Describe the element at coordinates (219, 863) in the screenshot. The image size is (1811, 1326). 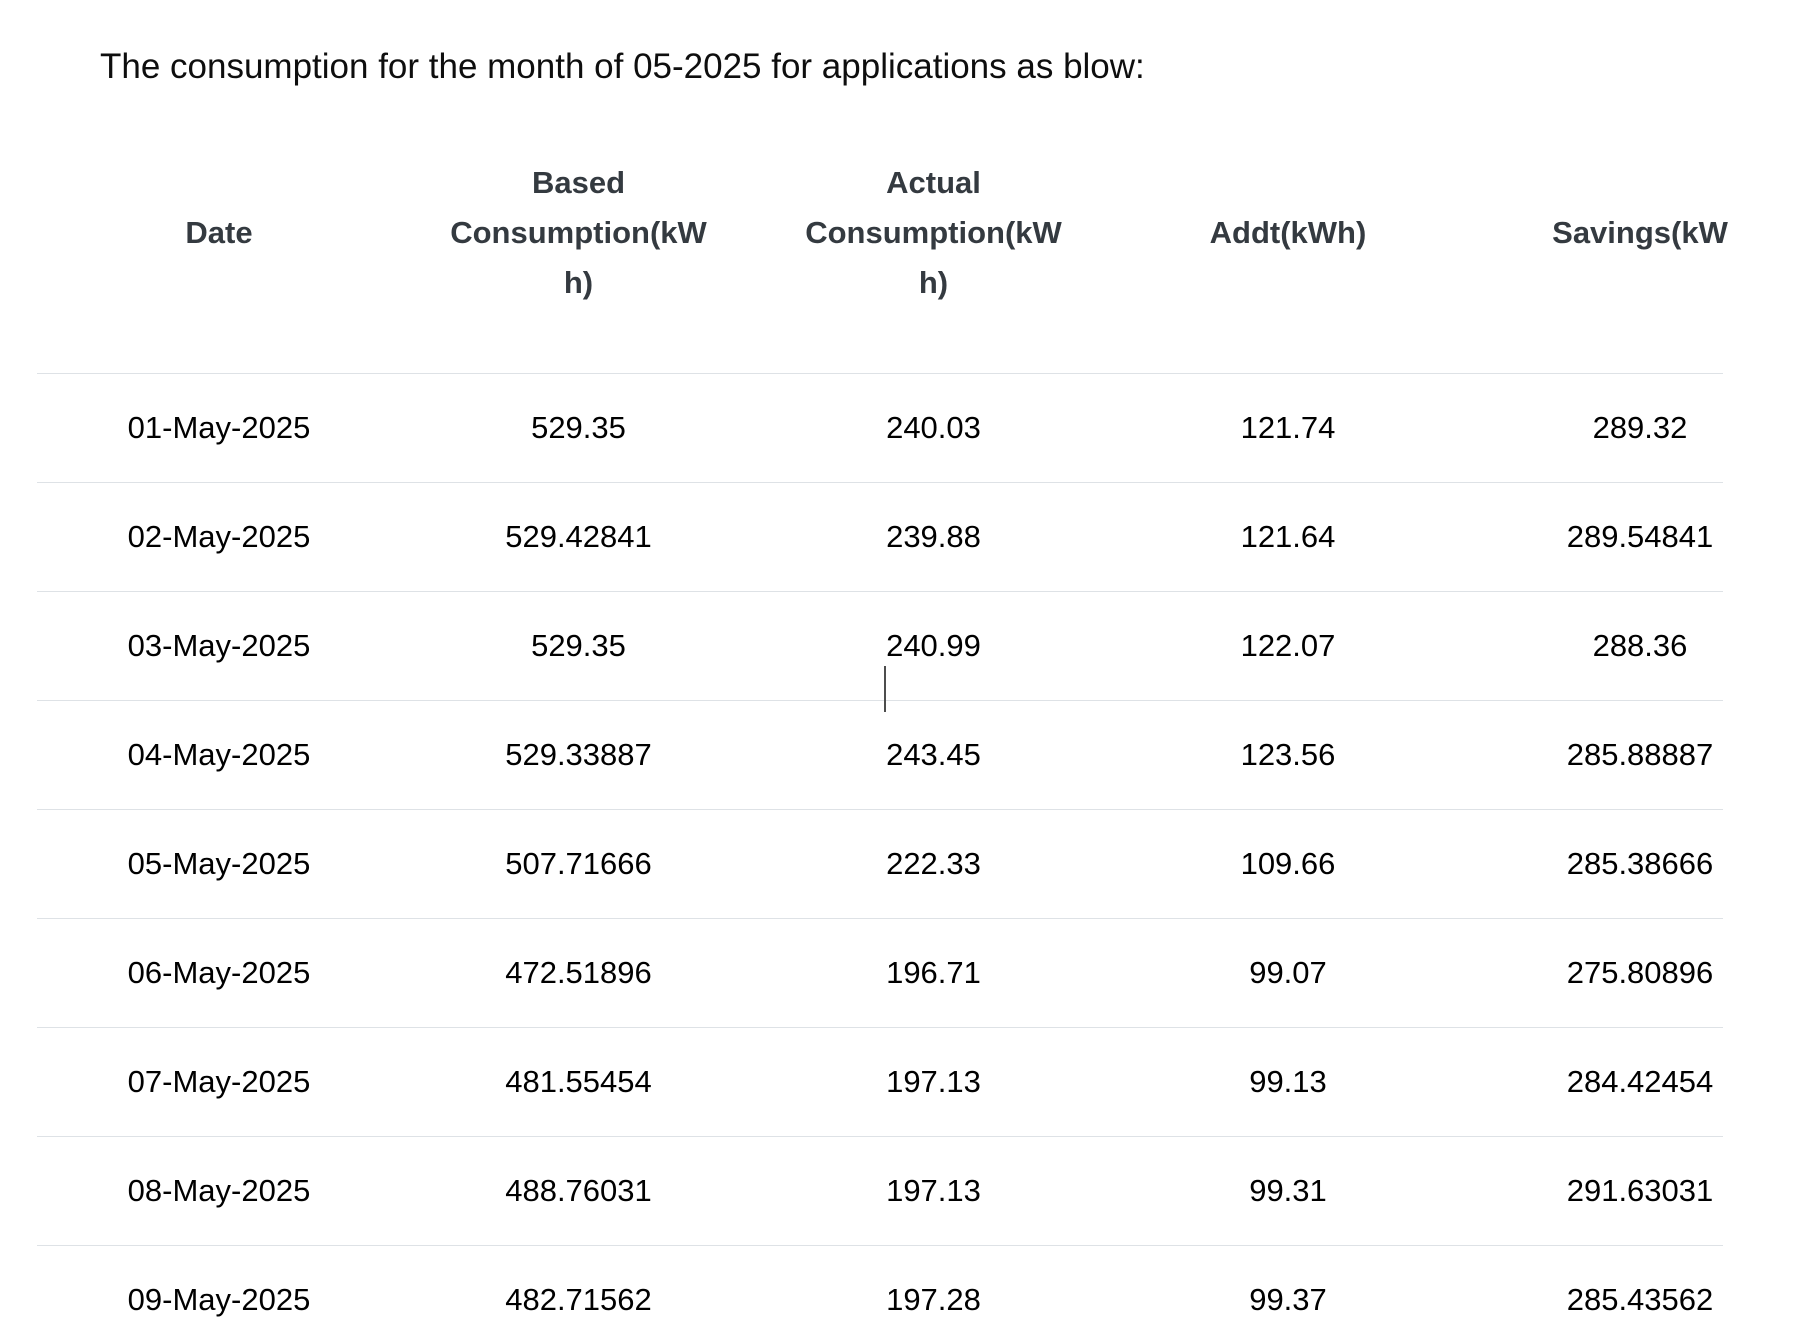
I see `cell-date: 05-May-2025` at that location.